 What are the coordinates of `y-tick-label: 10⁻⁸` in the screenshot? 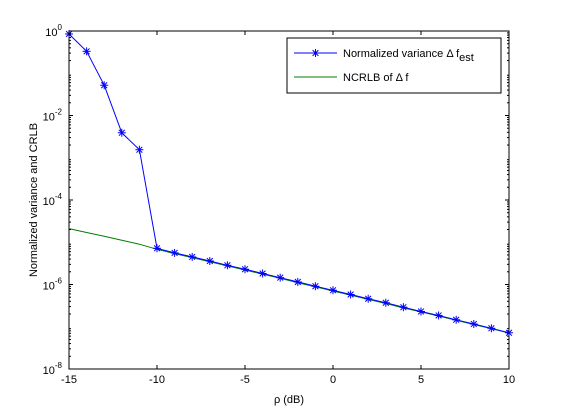 It's located at (53, 369).